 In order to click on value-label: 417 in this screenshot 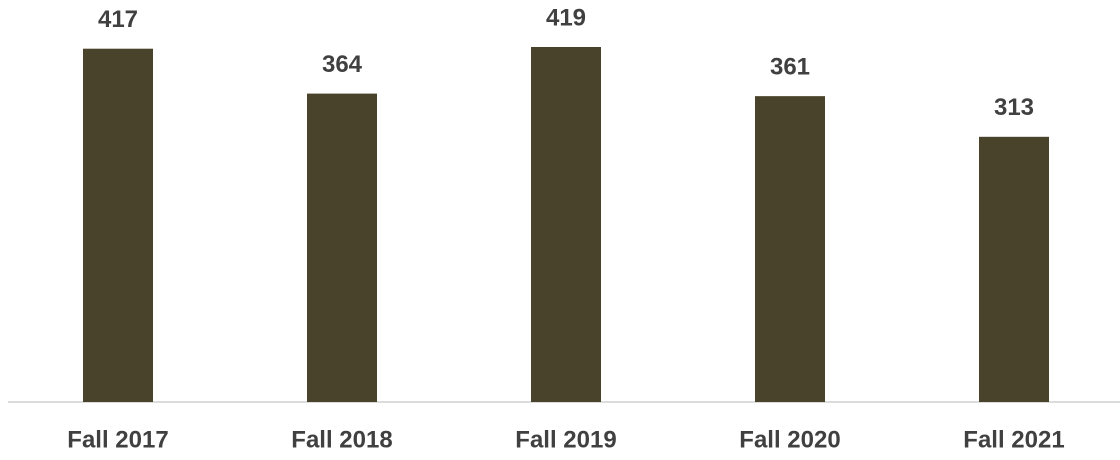, I will do `click(118, 19)`.